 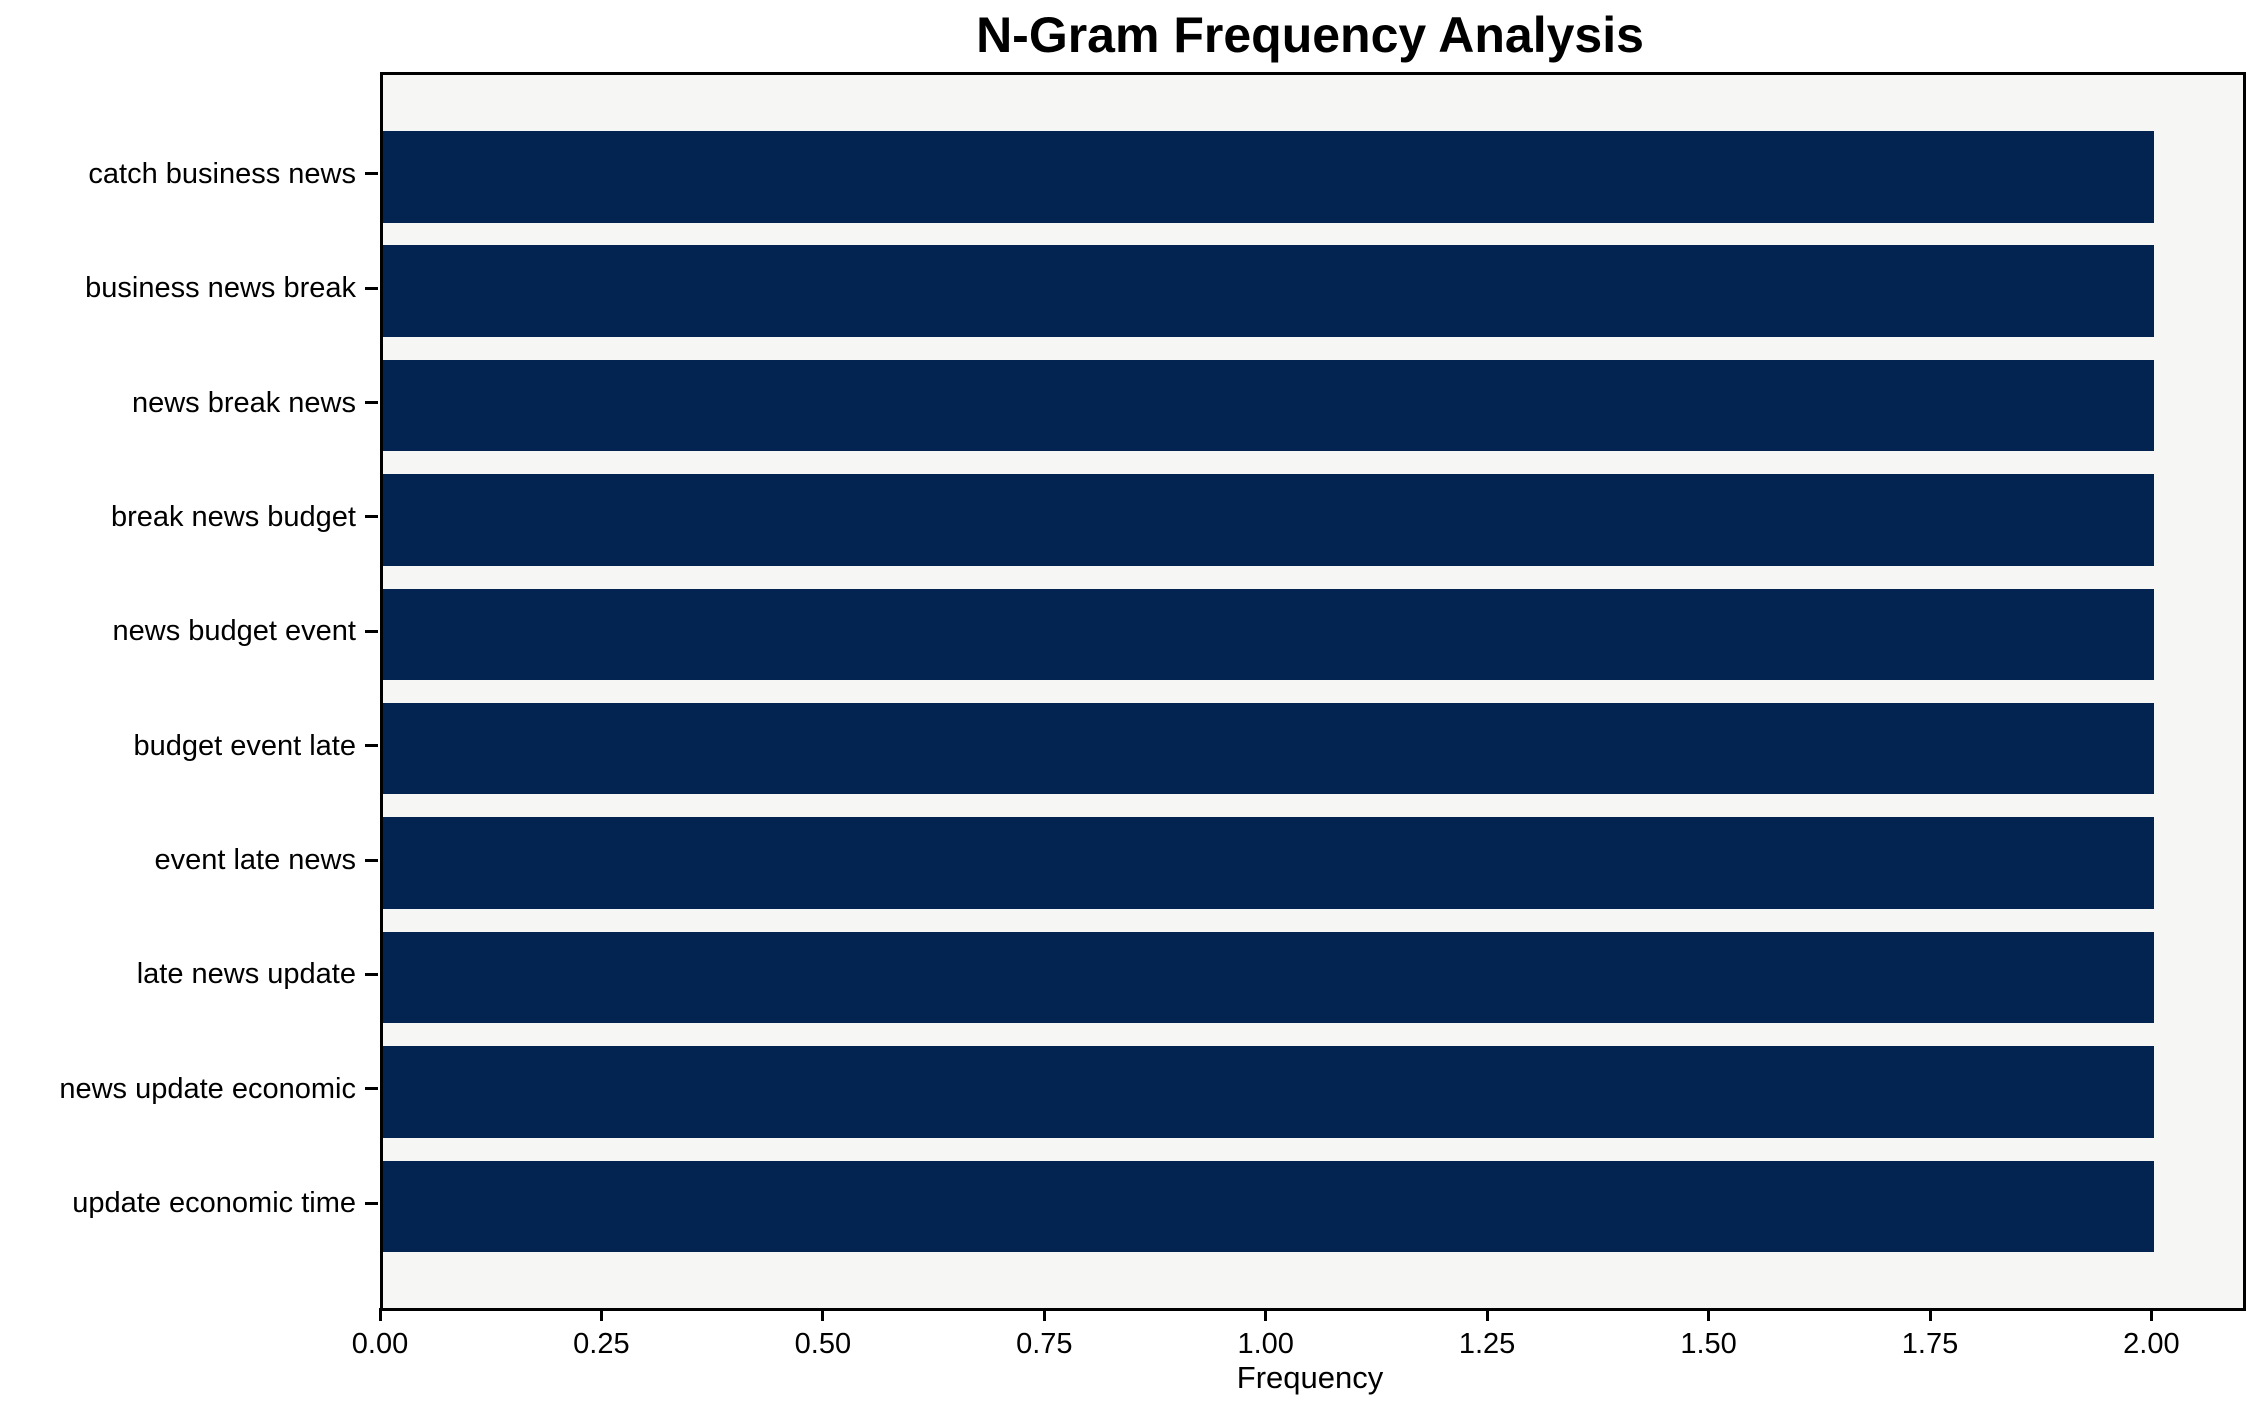 I want to click on y-tick-label: business news break, so click(x=220, y=288).